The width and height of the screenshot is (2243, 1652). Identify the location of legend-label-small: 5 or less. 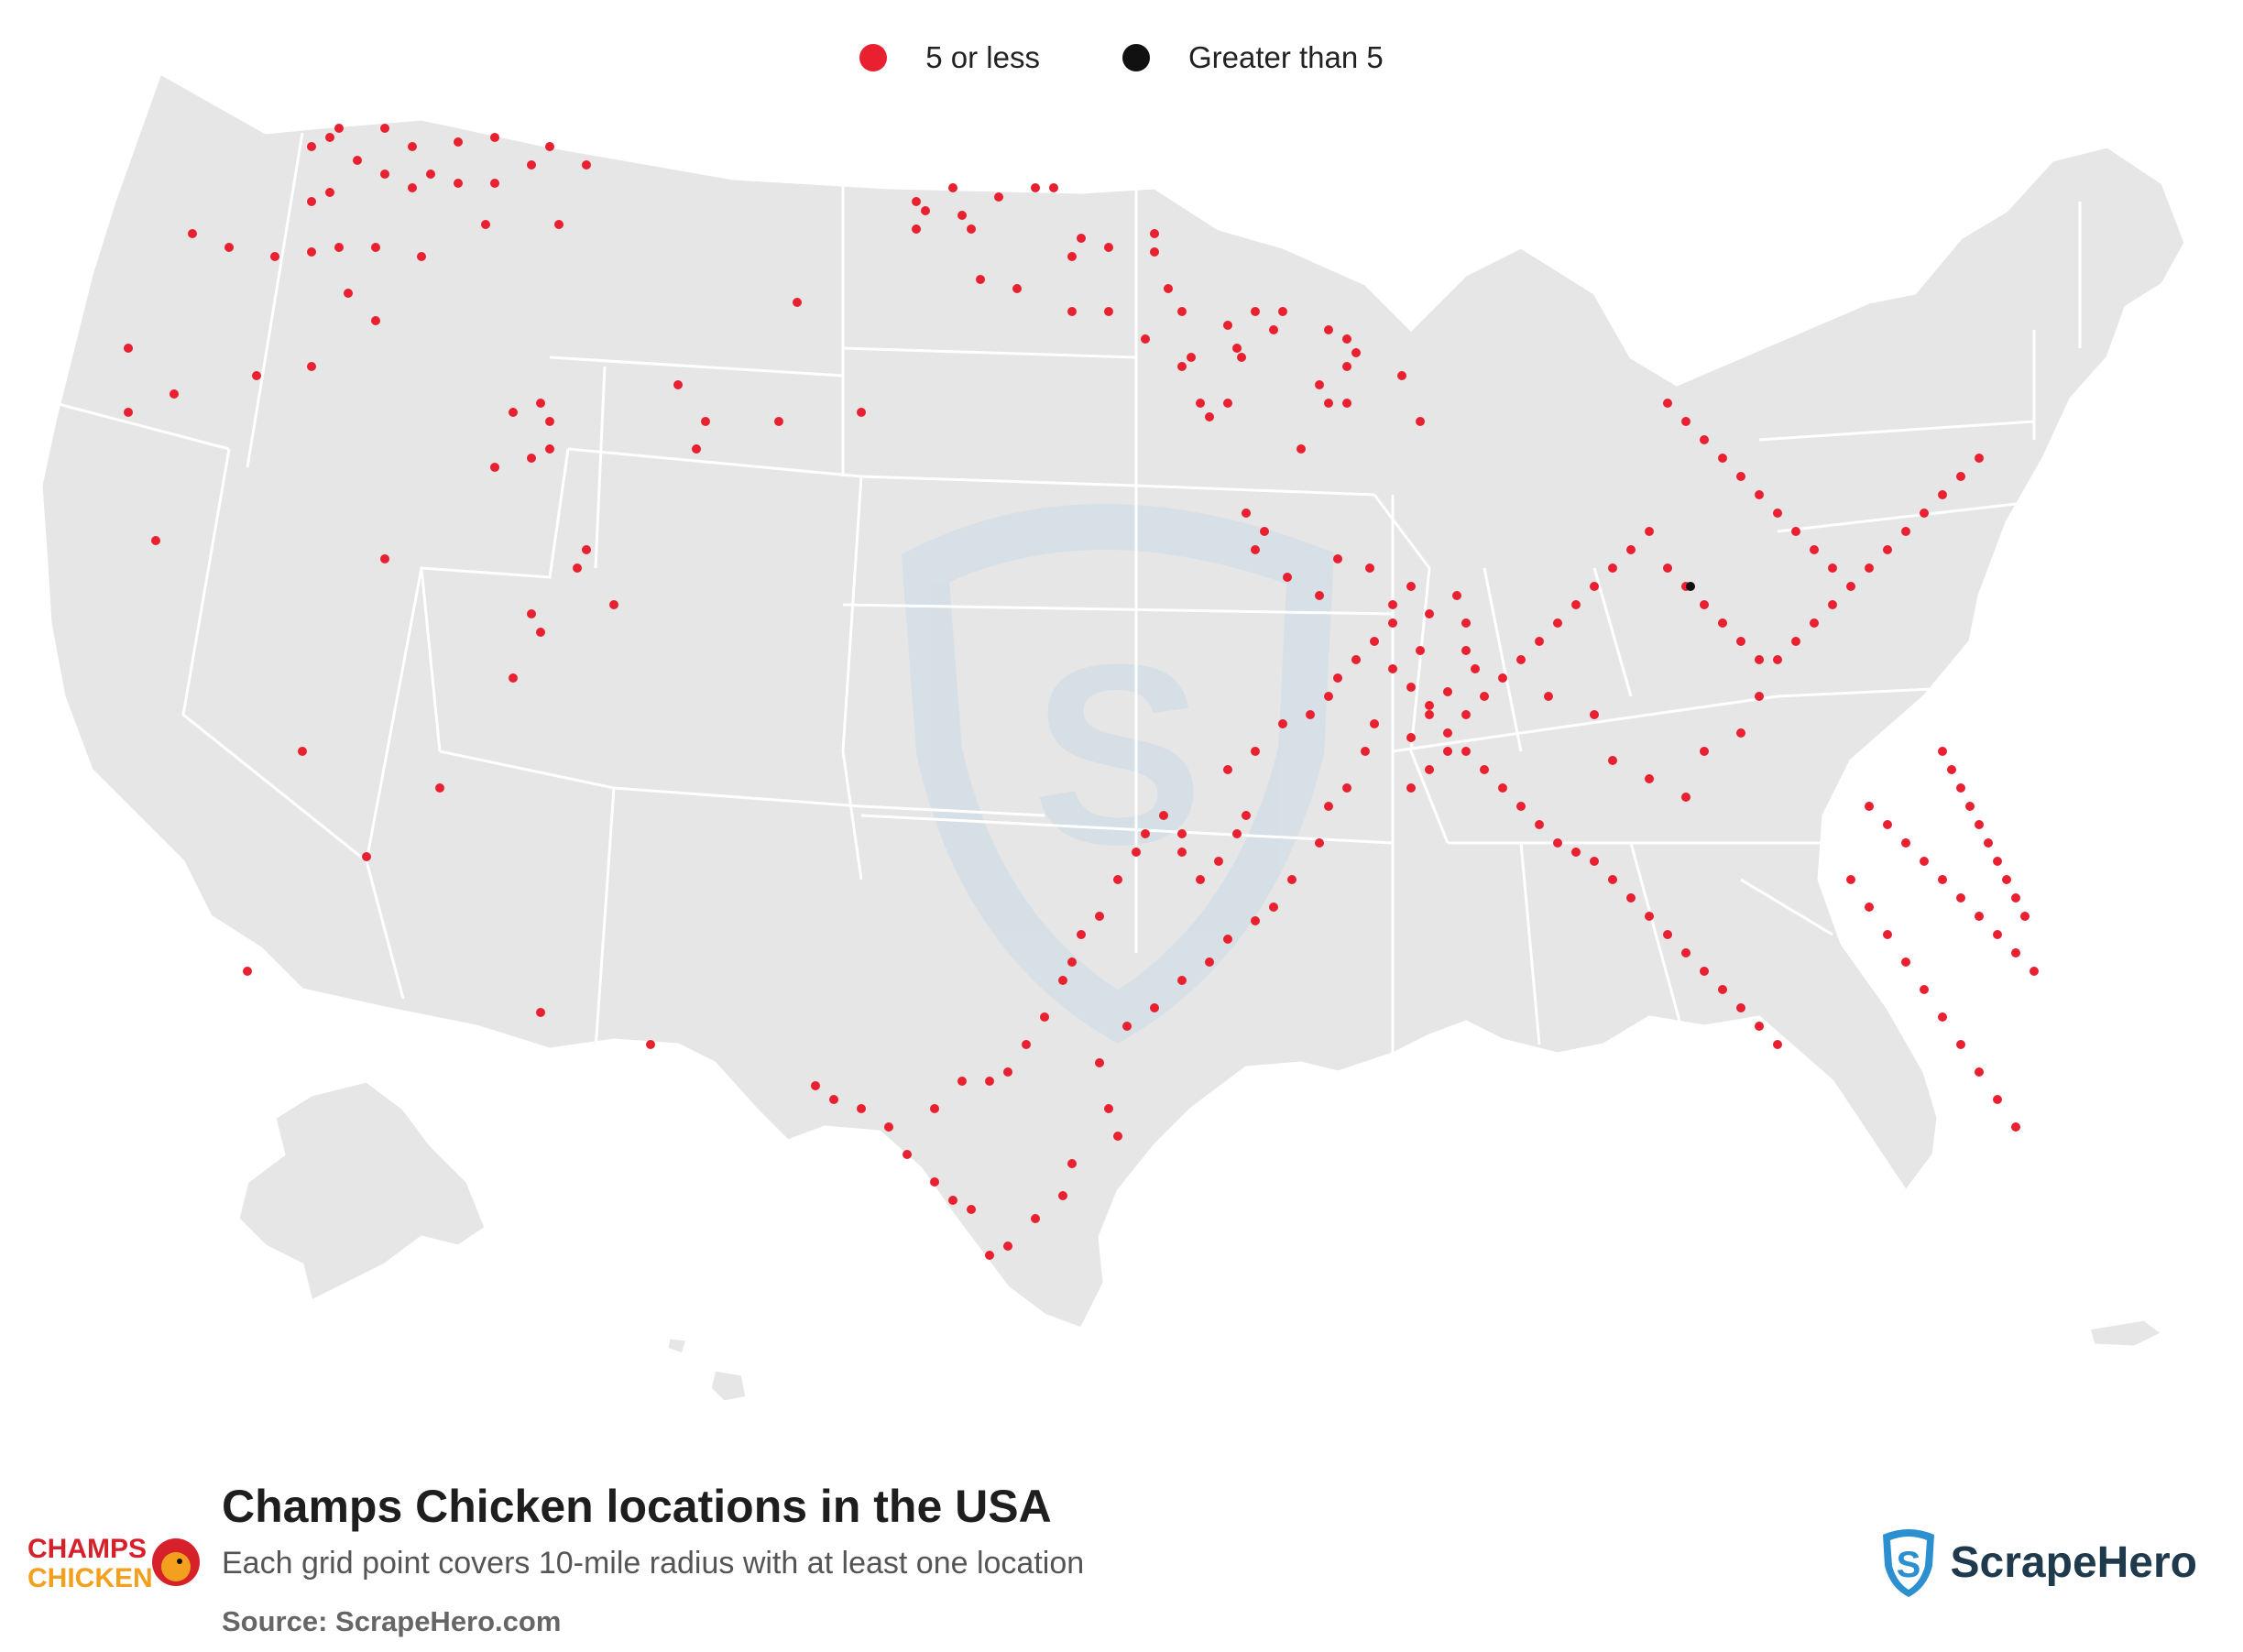
(982, 57).